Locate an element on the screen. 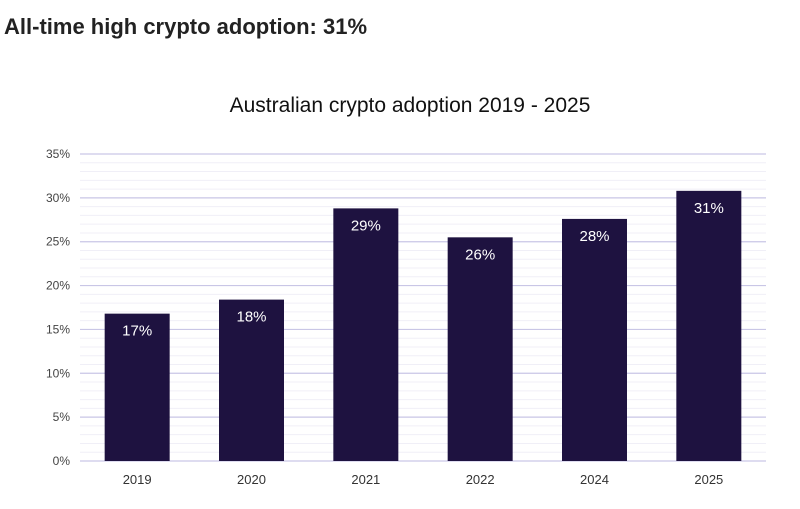  y-tick-label: 25% is located at coordinates (58, 242).